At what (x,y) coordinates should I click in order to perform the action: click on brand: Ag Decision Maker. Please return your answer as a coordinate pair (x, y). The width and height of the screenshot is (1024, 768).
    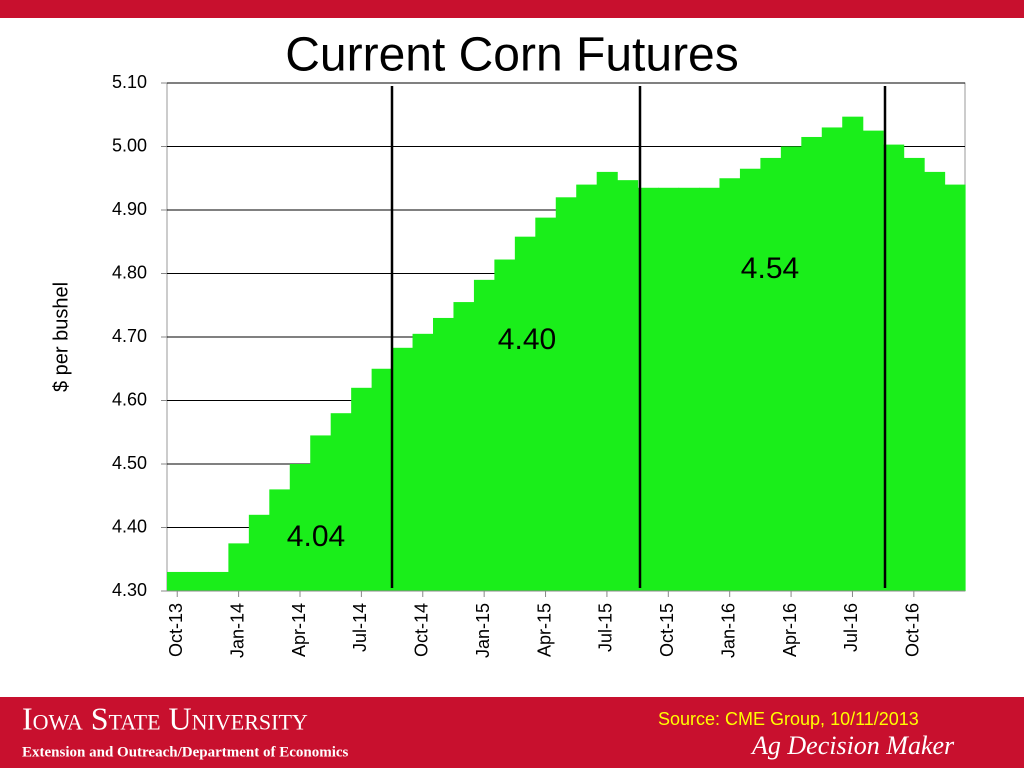
    Looking at the image, I should click on (852, 745).